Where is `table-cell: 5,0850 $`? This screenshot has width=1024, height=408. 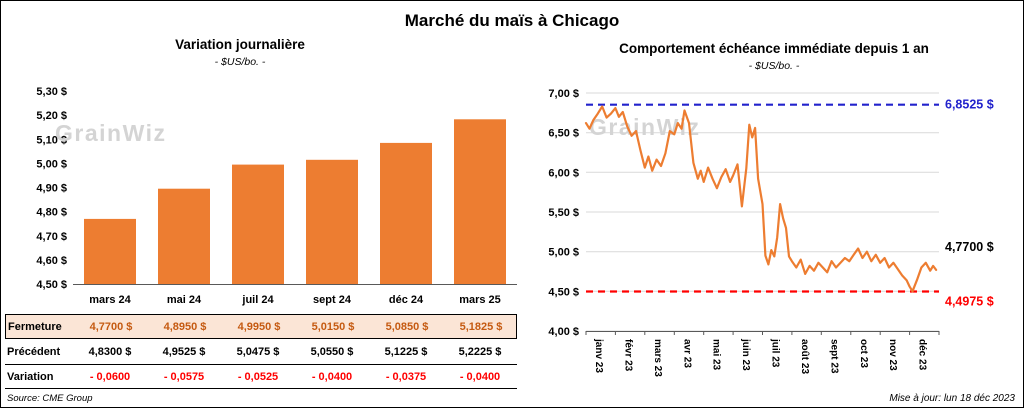 table-cell: 5,0850 $ is located at coordinates (407, 326).